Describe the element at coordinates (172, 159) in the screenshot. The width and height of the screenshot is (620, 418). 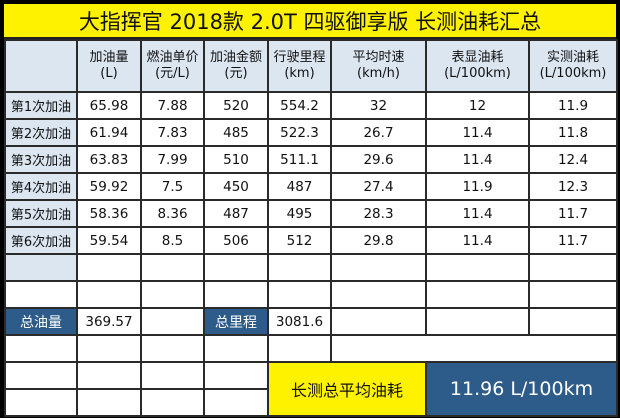
I see `cell: 7.99` at that location.